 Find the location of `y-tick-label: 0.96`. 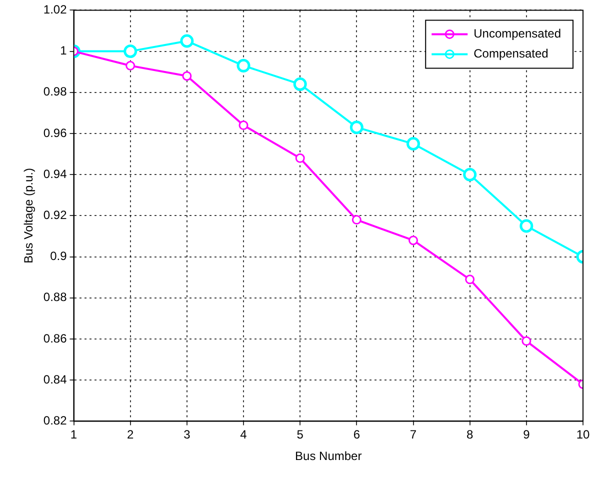

y-tick-label: 0.96 is located at coordinates (55, 133).